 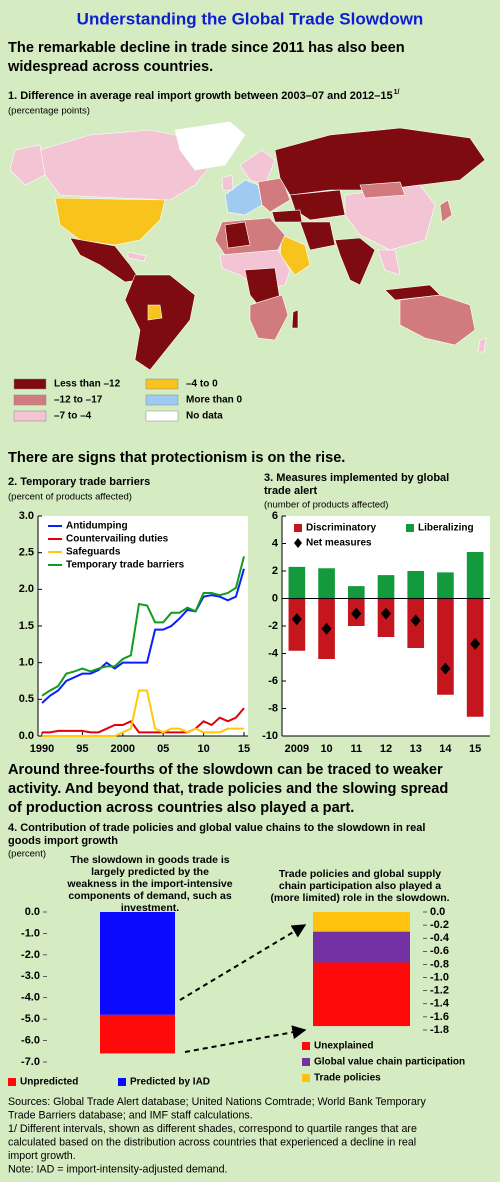 What do you see at coordinates (440, 938) in the screenshot?
I see `y-tick-label: -0.4` at bounding box center [440, 938].